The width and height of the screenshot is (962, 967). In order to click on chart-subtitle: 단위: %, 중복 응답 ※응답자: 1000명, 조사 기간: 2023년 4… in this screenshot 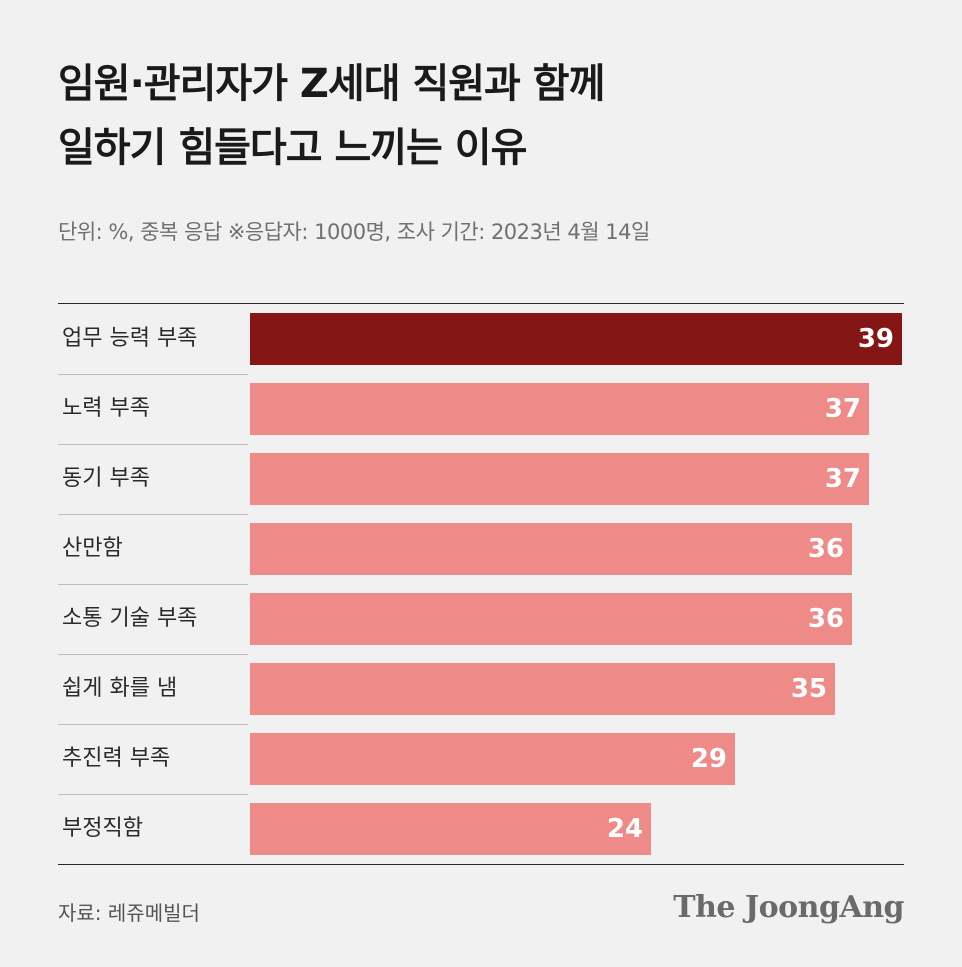, I will do `click(354, 232)`.